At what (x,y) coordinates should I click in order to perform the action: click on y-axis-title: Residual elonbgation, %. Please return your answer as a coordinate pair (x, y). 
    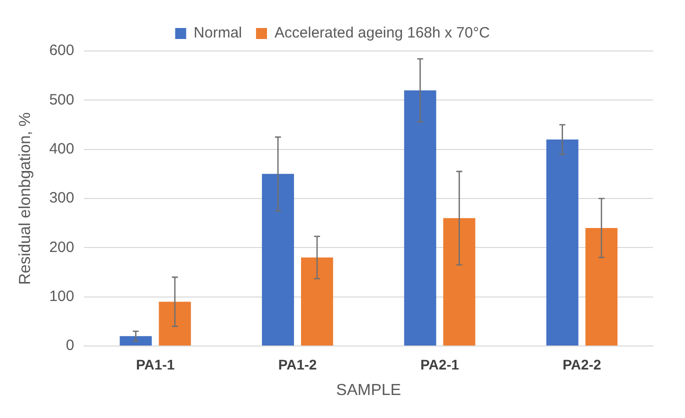
    Looking at the image, I should click on (25, 198).